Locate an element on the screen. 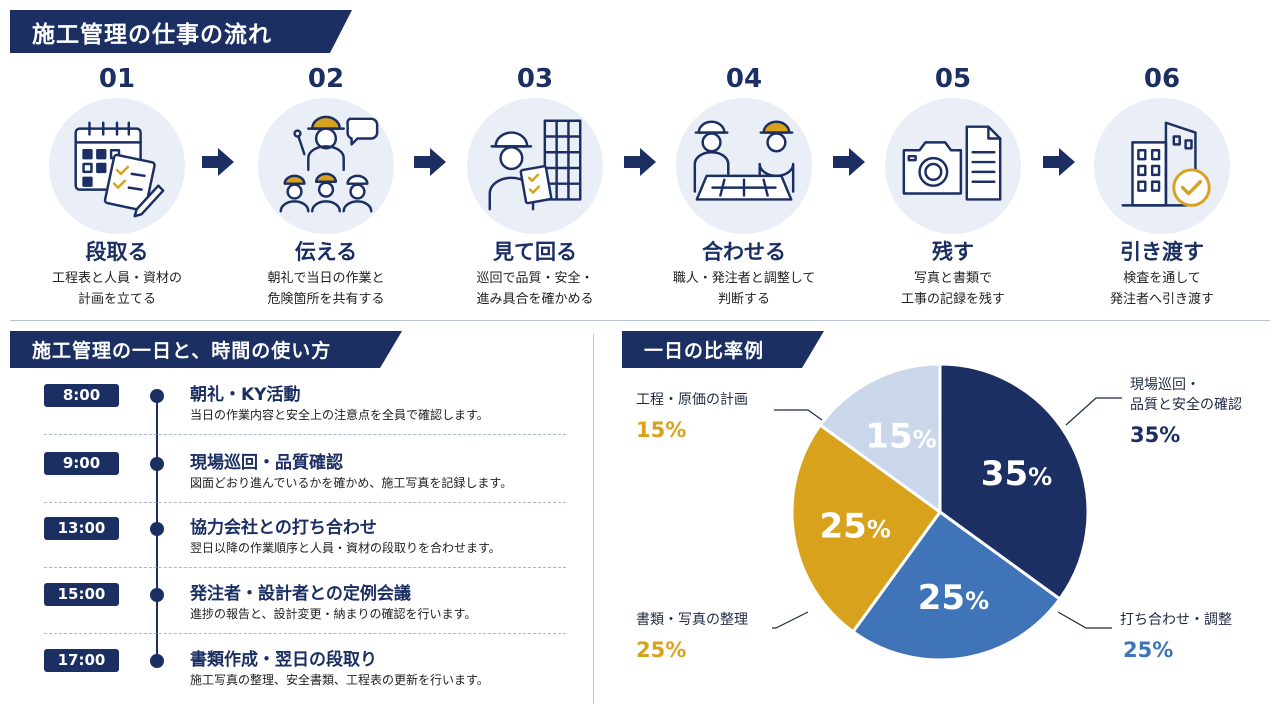  timeline-item-title: 協力会社との打ち合わせ is located at coordinates (283, 528).